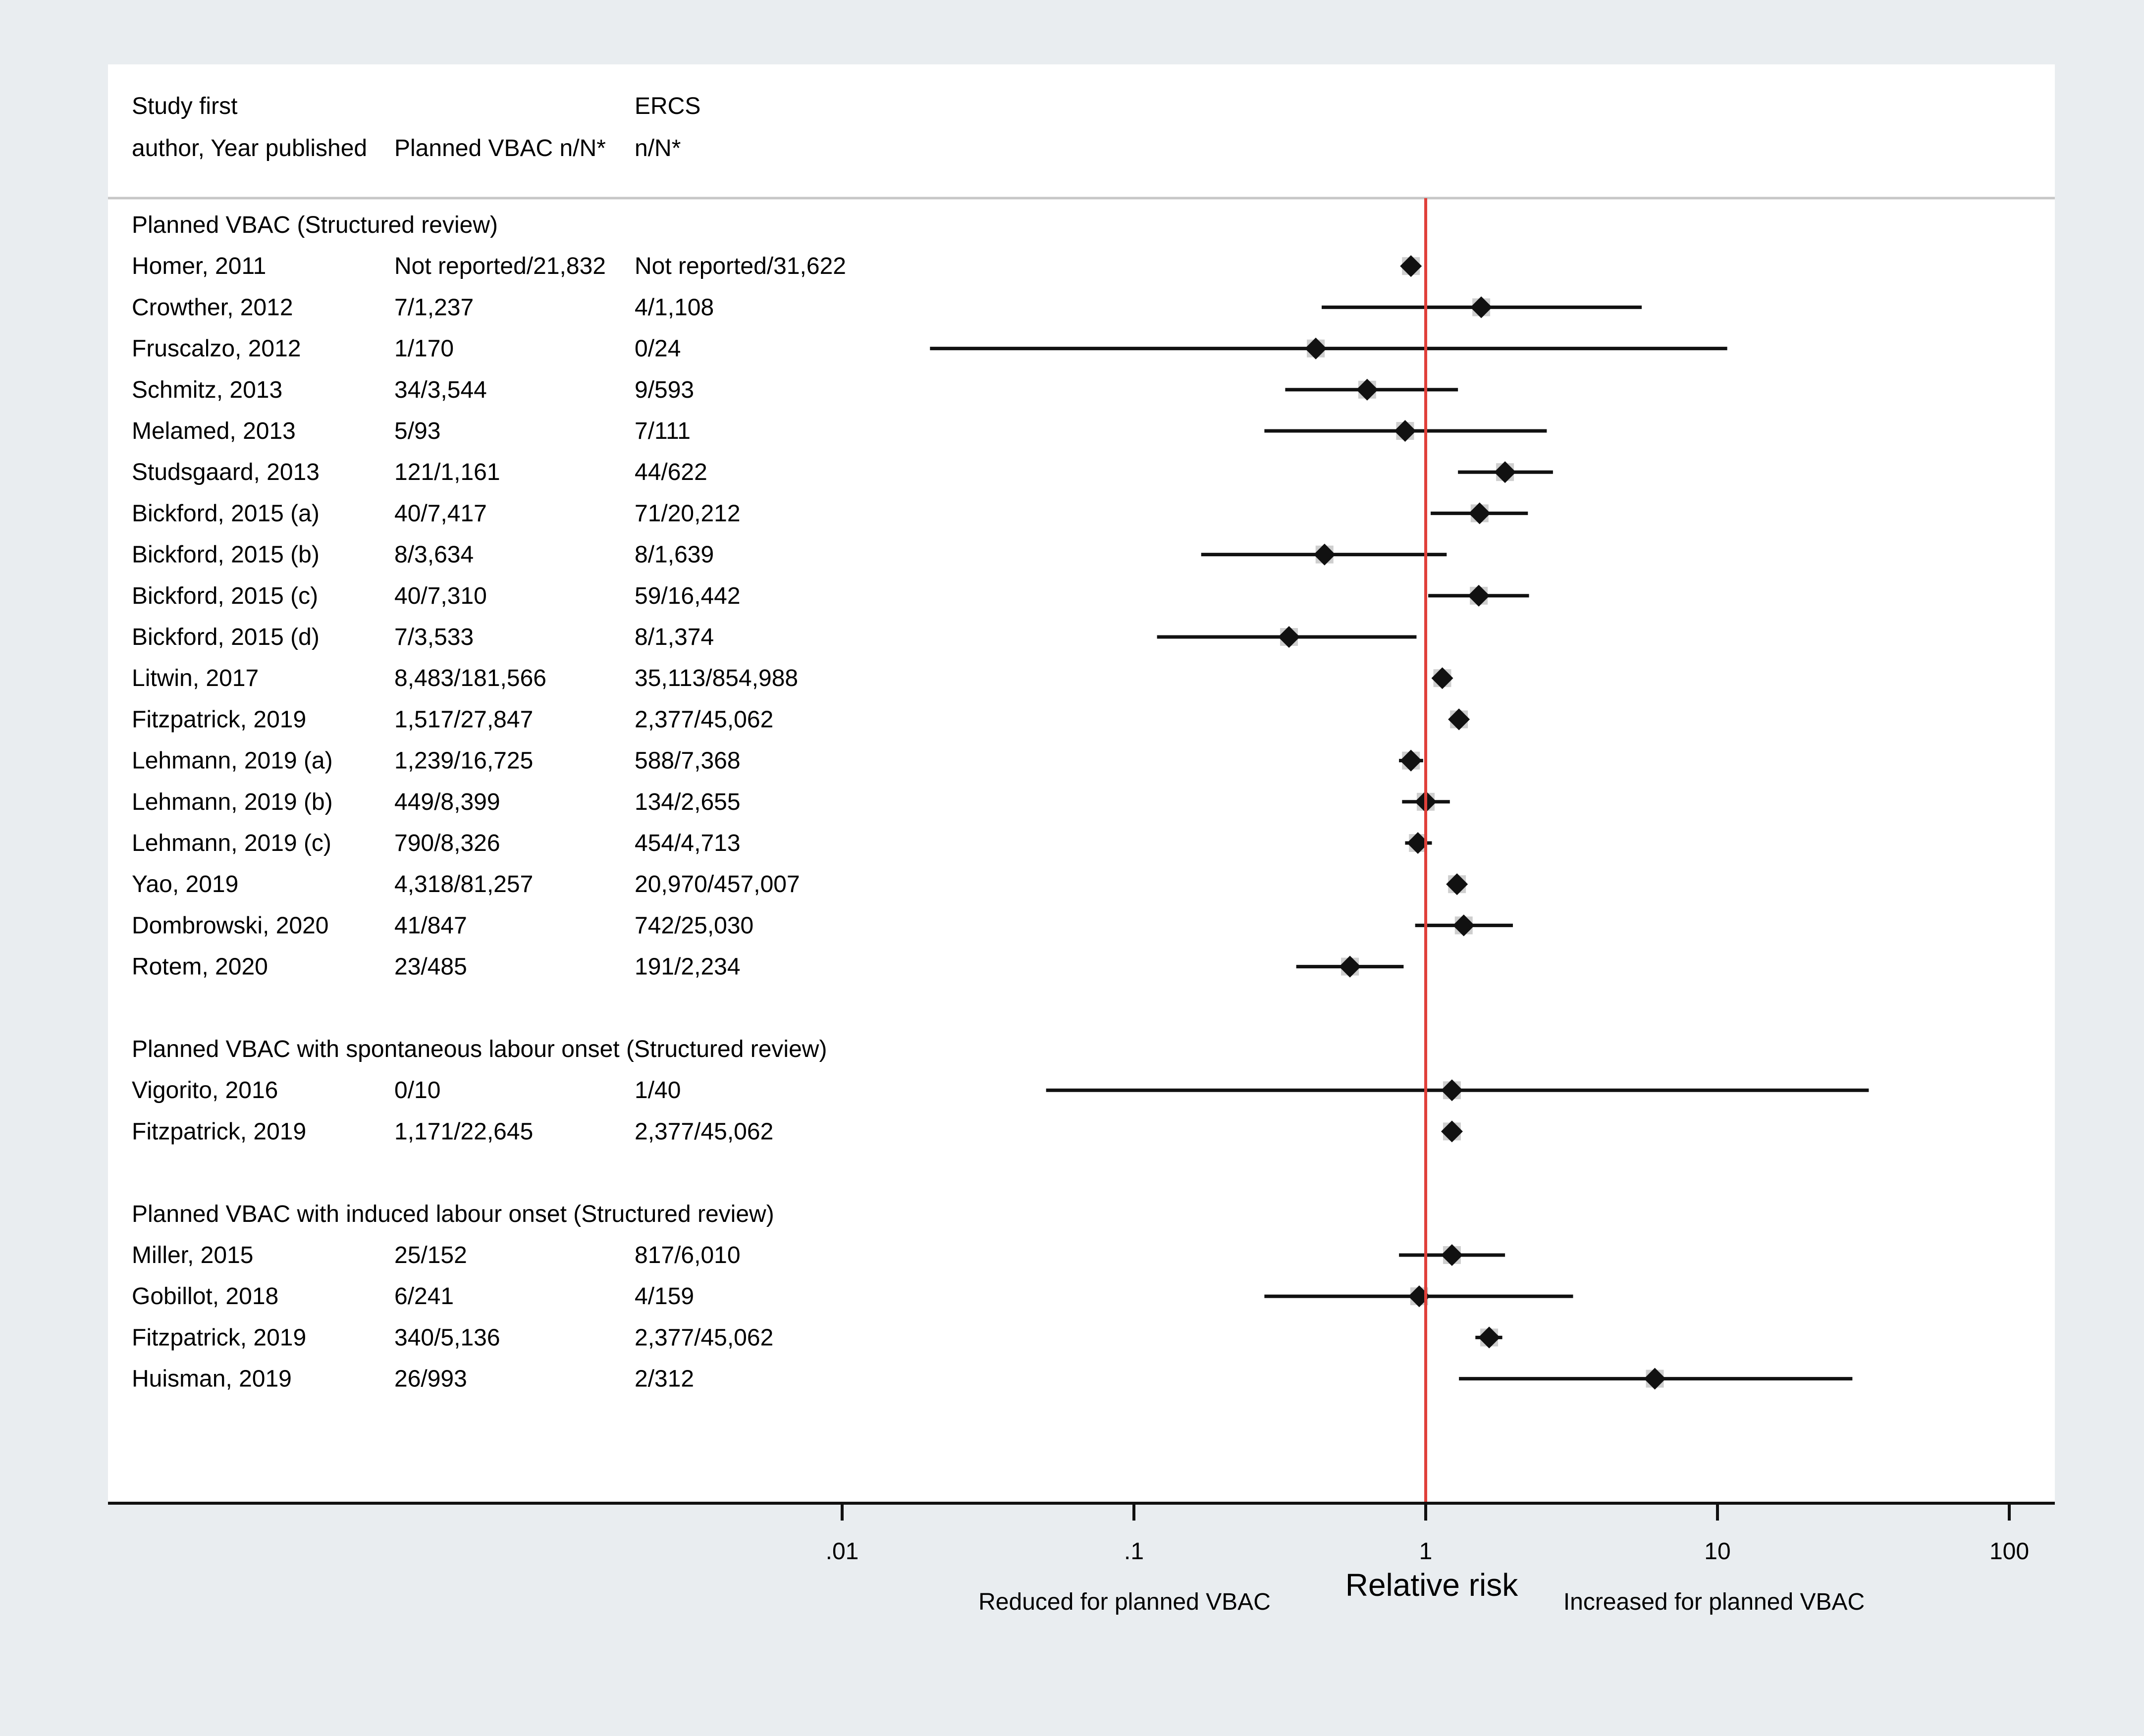 Image resolution: width=2144 pixels, height=1736 pixels. I want to click on ercs-count: 20,970/457,007, so click(717, 884).